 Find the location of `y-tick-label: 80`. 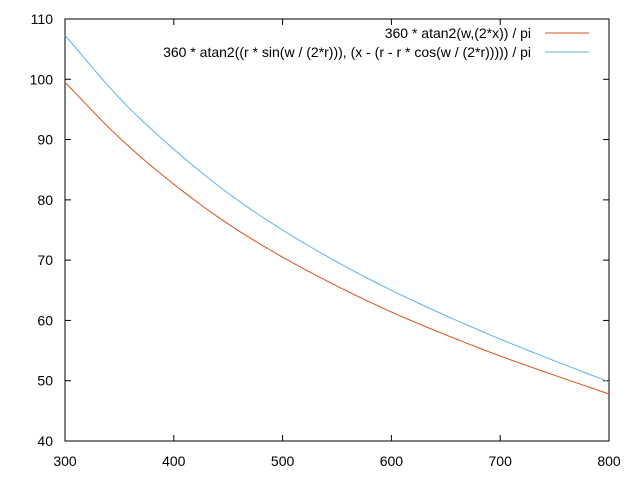

y-tick-label: 80 is located at coordinates (45, 200).